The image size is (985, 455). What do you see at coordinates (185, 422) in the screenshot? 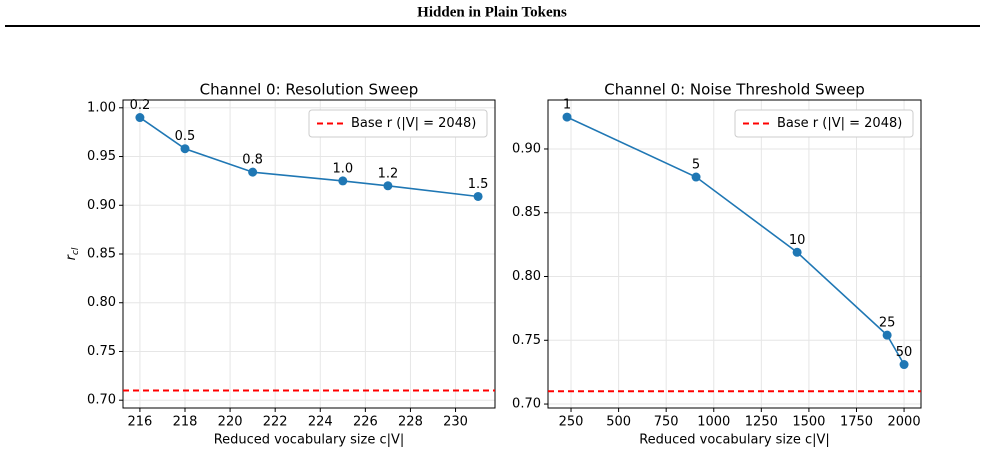
I see `x-tick-label: 218` at bounding box center [185, 422].